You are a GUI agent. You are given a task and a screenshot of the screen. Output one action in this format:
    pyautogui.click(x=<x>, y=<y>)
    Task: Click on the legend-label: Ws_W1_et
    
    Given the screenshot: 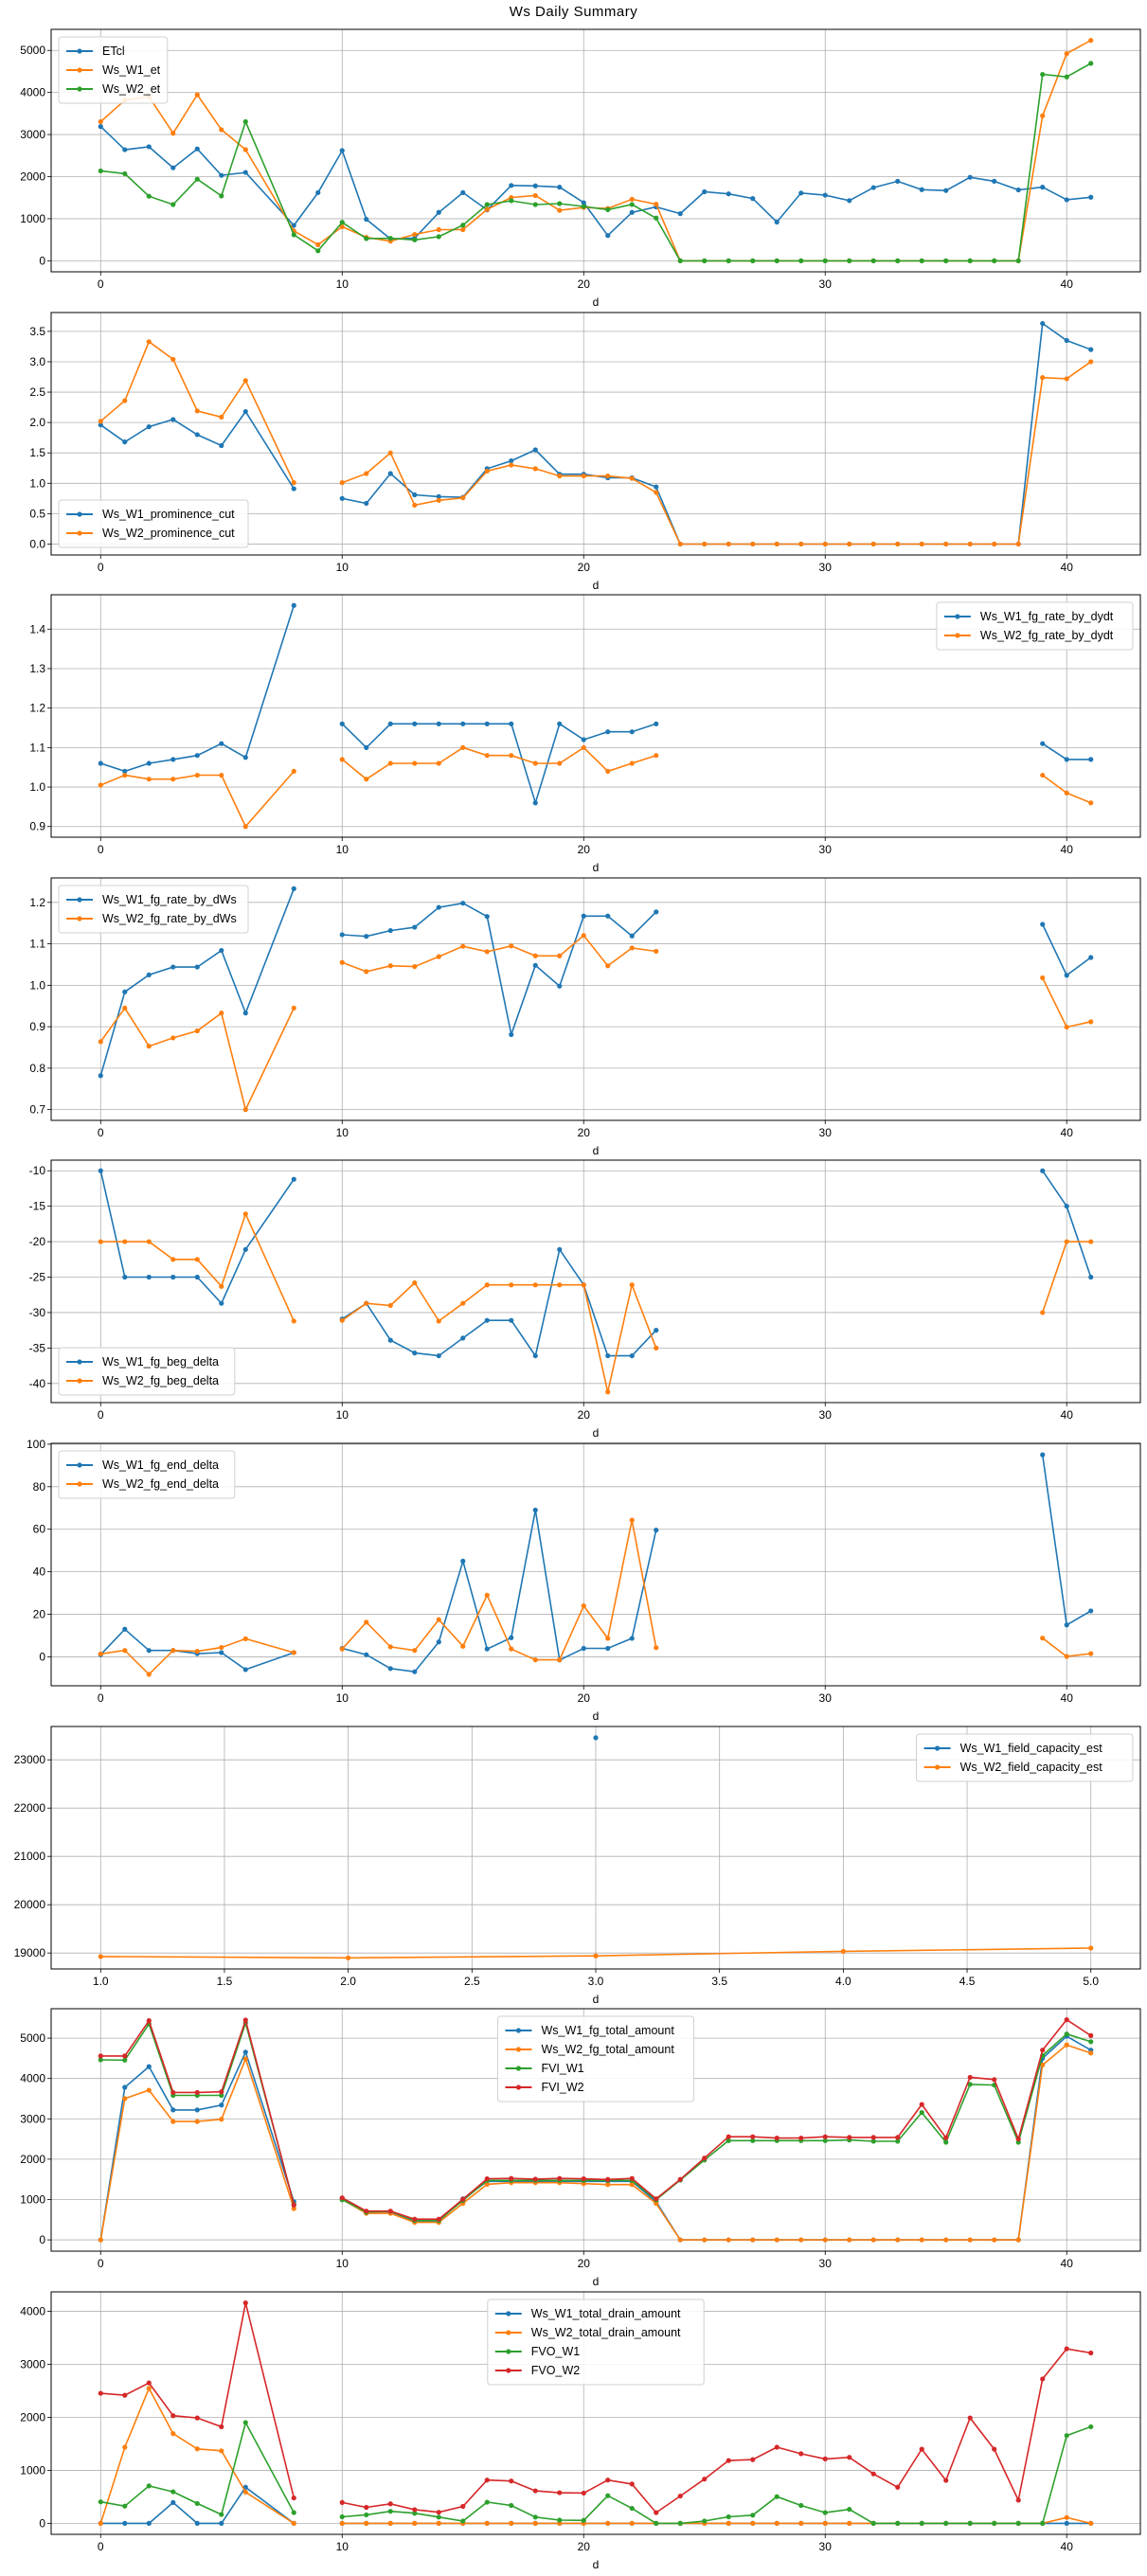 What is the action you would take?
    pyautogui.click(x=131, y=70)
    